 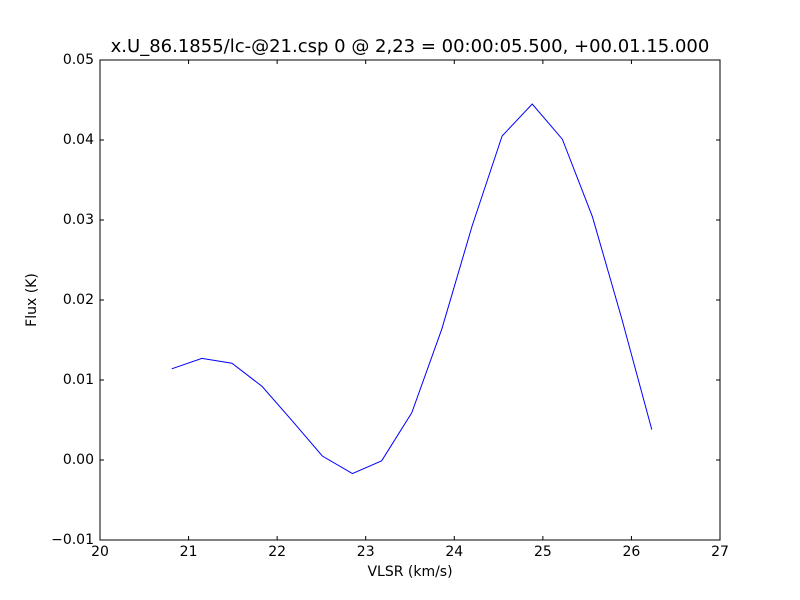 What do you see at coordinates (720, 552) in the screenshot?
I see `x-tick-label: 27` at bounding box center [720, 552].